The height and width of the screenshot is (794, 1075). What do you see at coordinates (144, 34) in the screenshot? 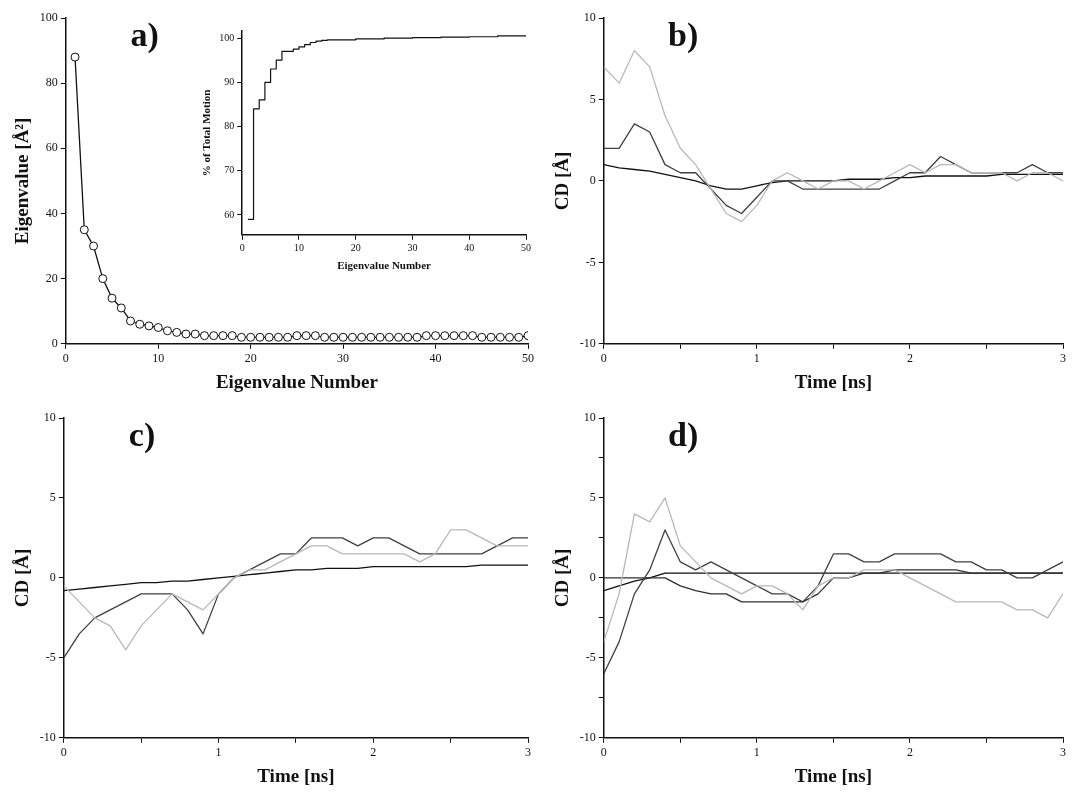
I see `annotation: a)` at bounding box center [144, 34].